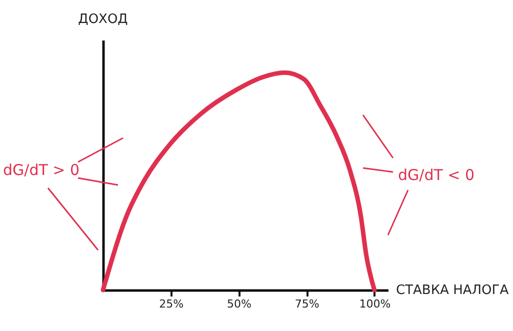  I want to click on x-axis-title: СТАВКА НАЛОГА, so click(452, 290).